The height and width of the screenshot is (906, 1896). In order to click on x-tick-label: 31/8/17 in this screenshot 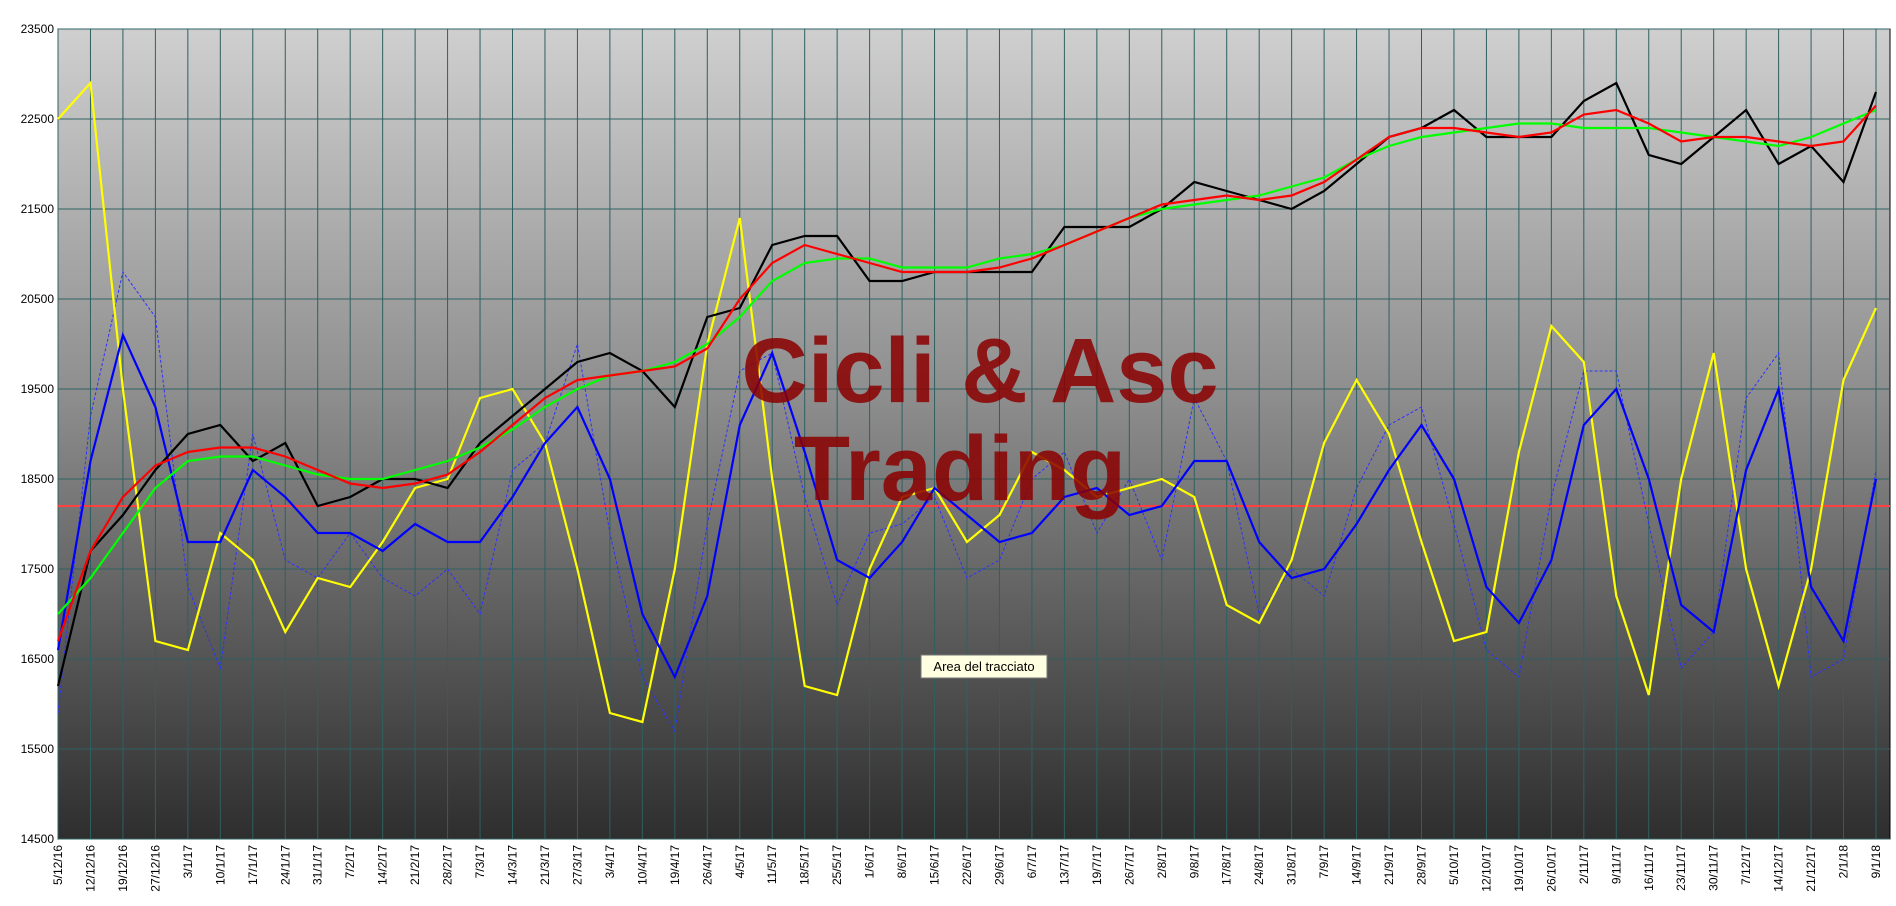, I will do `click(1292, 865)`.